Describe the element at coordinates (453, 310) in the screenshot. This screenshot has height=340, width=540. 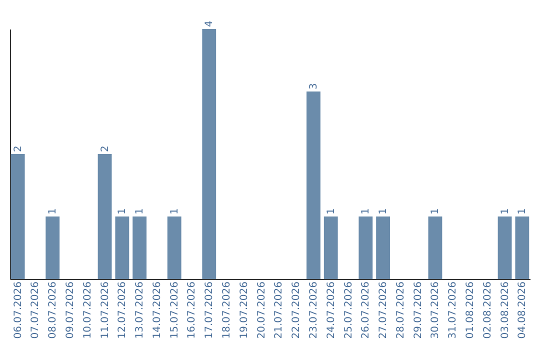
I see `x-tick-label: 31.07.2026` at that location.